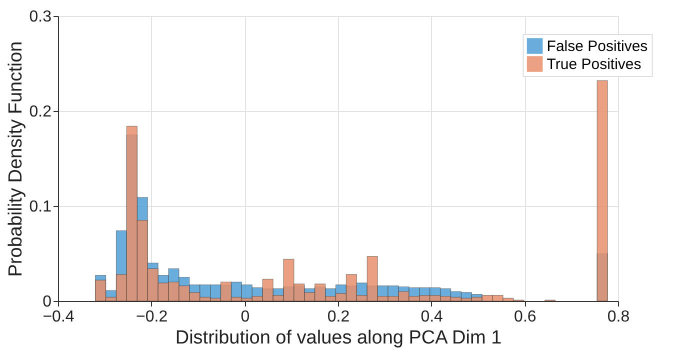  What do you see at coordinates (338, 317) in the screenshot?
I see `x-tick-label: 0.2` at bounding box center [338, 317].